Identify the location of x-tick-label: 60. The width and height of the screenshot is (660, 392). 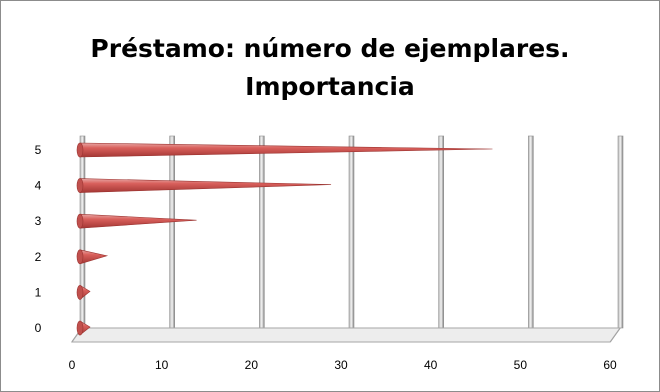
(610, 365).